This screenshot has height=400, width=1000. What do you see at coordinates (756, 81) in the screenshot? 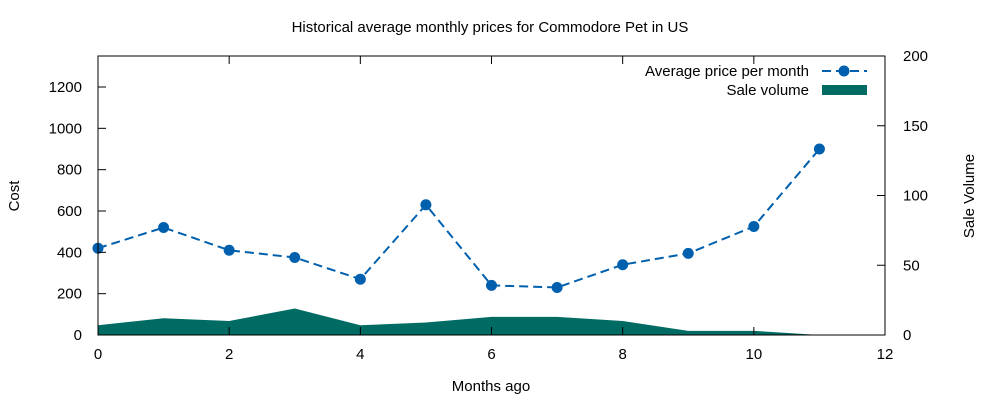
I see `legend: Average price per month Sale volume` at bounding box center [756, 81].